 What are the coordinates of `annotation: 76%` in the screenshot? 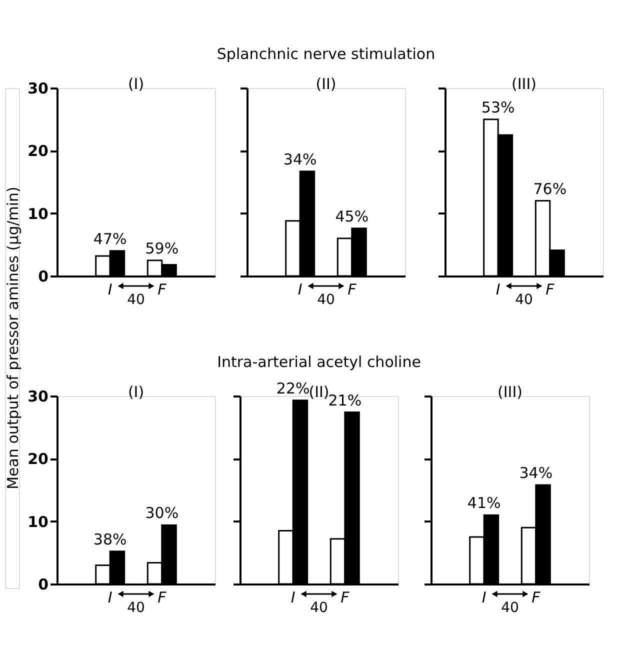 It's located at (550, 189).